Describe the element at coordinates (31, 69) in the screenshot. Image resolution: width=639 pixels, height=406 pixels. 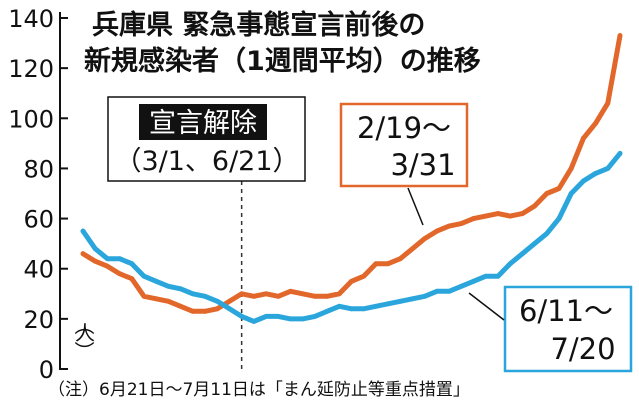
I see `y-tick-label: 120` at that location.